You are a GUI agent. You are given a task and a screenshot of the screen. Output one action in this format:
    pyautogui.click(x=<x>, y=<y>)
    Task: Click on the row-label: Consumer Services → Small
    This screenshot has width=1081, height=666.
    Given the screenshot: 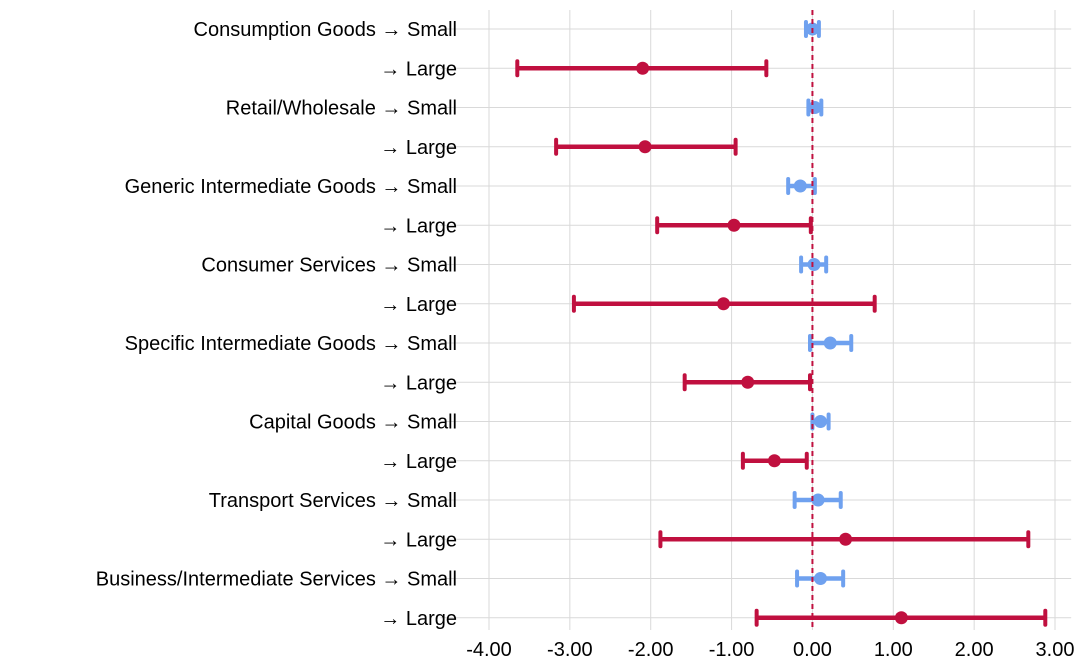 What is the action you would take?
    pyautogui.click(x=329, y=266)
    